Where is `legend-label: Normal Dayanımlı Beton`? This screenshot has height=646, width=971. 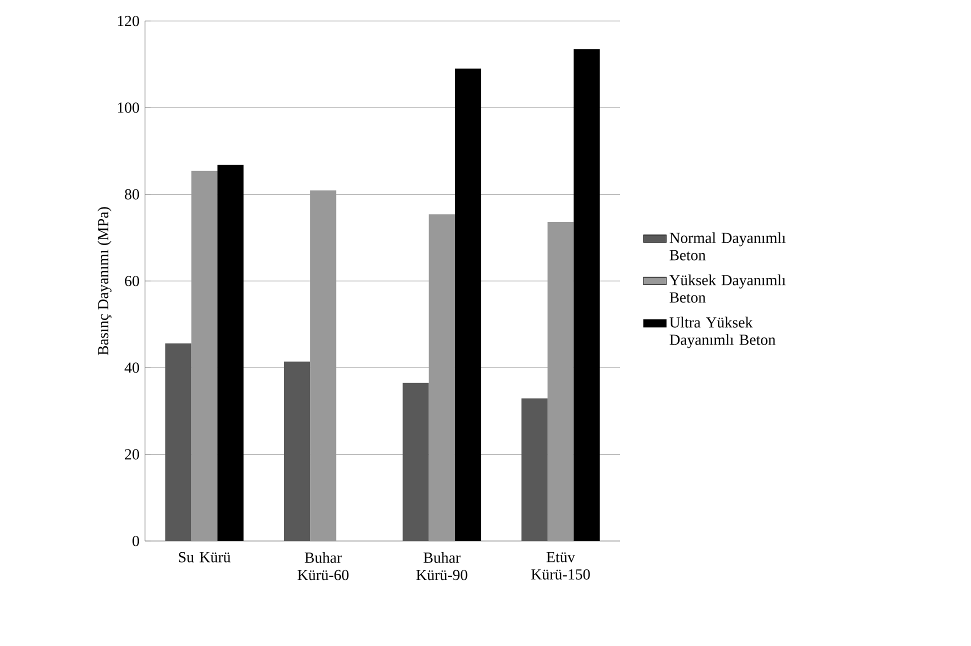
legend-label: Normal Dayanımlı Beton is located at coordinates (728, 246).